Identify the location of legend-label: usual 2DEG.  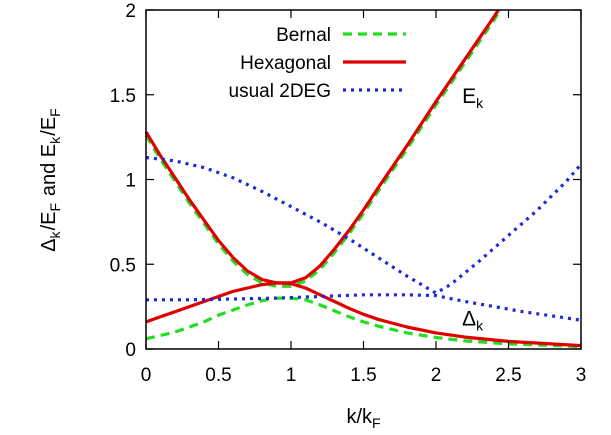
(280, 91).